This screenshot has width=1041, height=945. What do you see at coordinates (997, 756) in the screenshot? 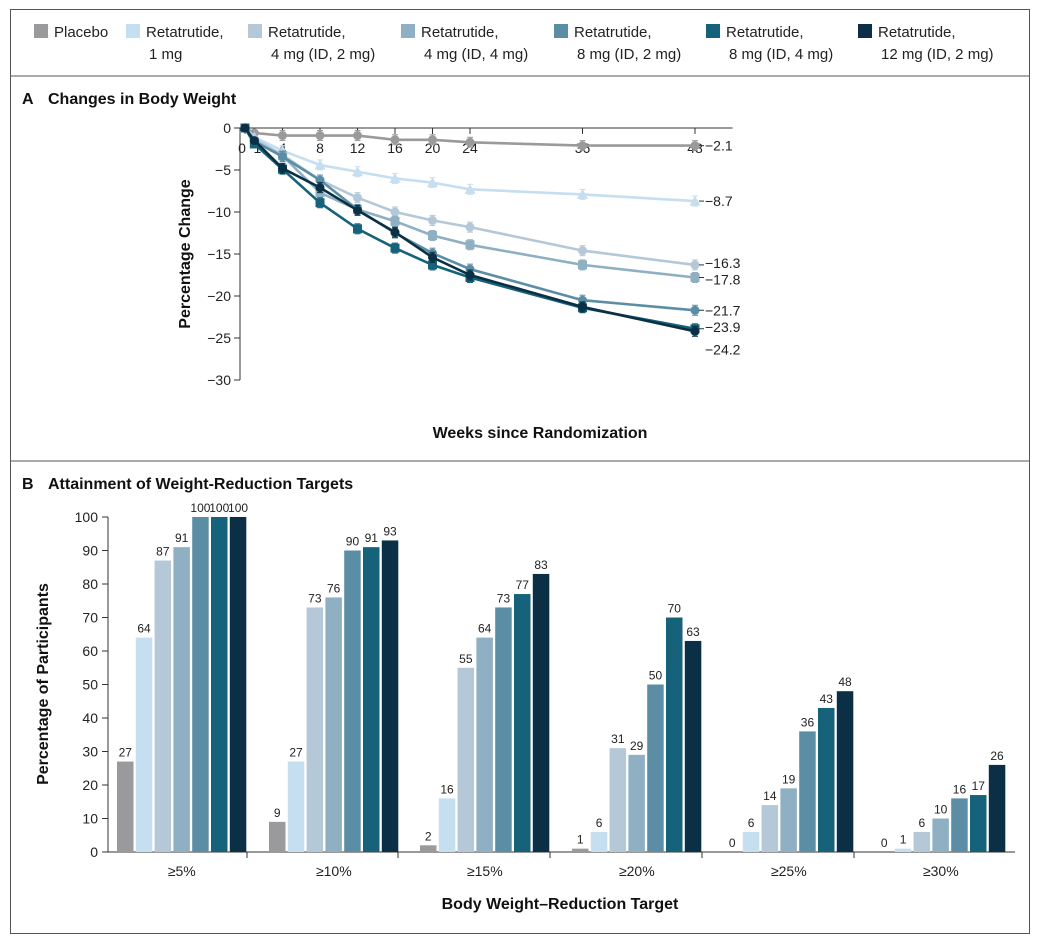
I see `bar-value-label: 26` at bounding box center [997, 756].